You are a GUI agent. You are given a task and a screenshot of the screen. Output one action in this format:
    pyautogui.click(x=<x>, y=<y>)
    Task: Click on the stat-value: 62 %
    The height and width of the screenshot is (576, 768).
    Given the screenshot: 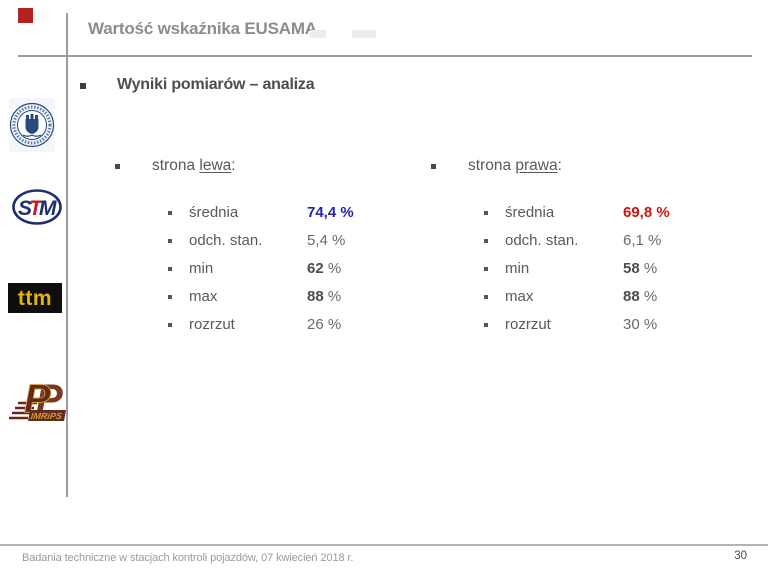 What is the action you would take?
    pyautogui.click(x=324, y=268)
    